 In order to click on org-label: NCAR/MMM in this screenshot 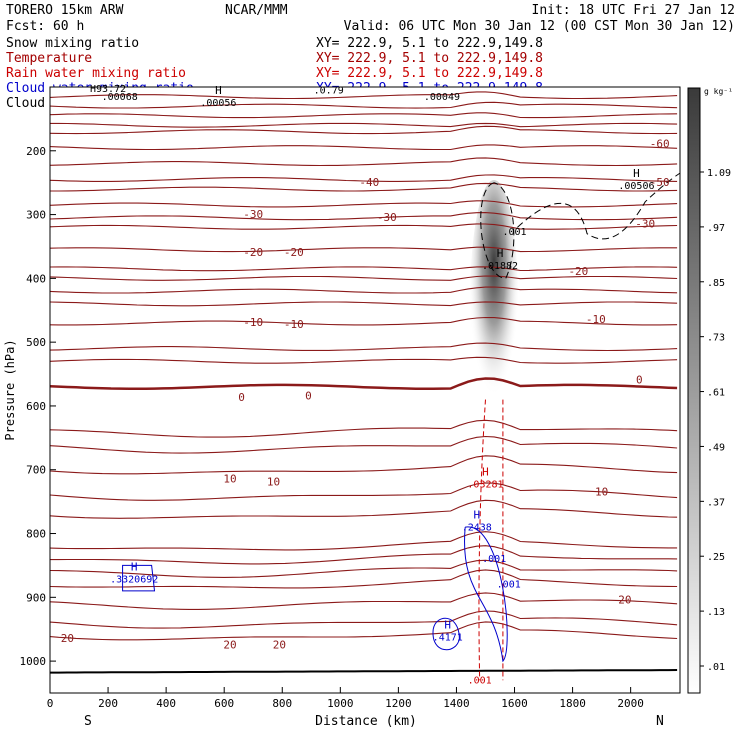, I will do `click(256, 10)`.